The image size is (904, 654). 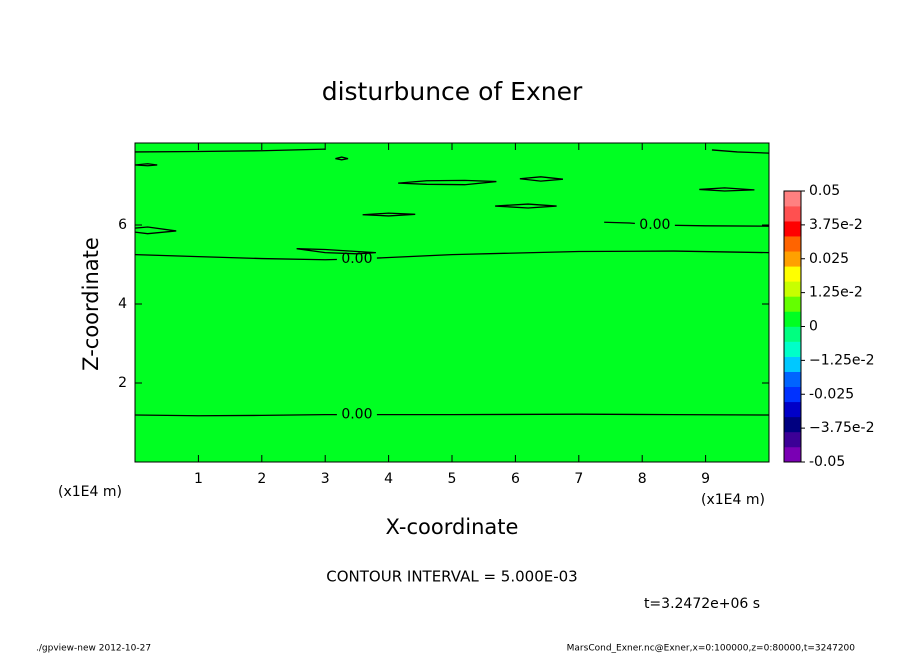 I want to click on colorbar-label: −1.25e-2, so click(x=841, y=360).